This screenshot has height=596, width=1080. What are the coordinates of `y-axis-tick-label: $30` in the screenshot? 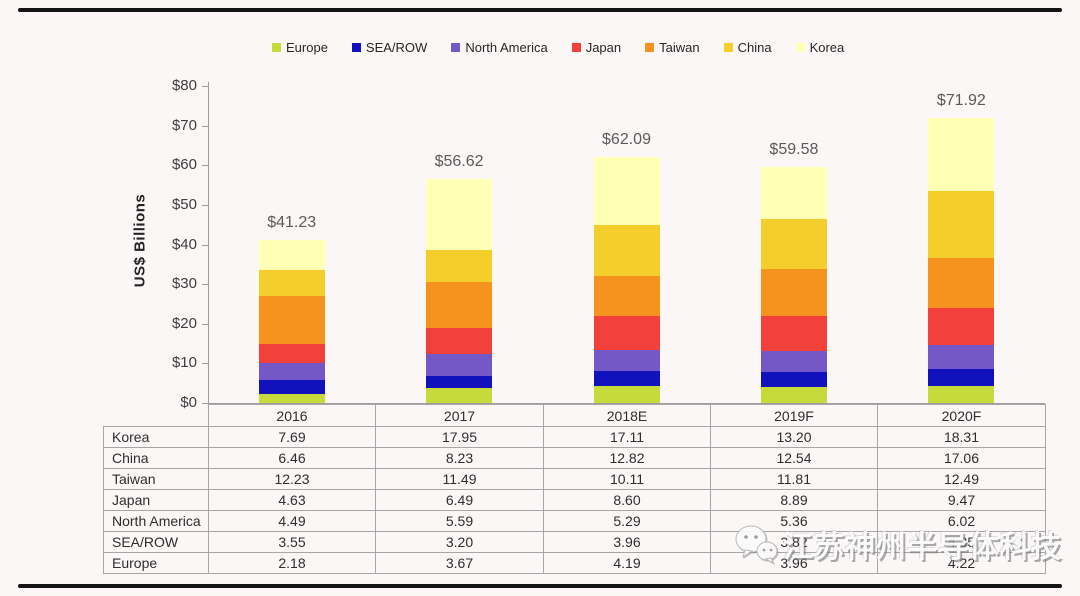 It's located at (184, 284).